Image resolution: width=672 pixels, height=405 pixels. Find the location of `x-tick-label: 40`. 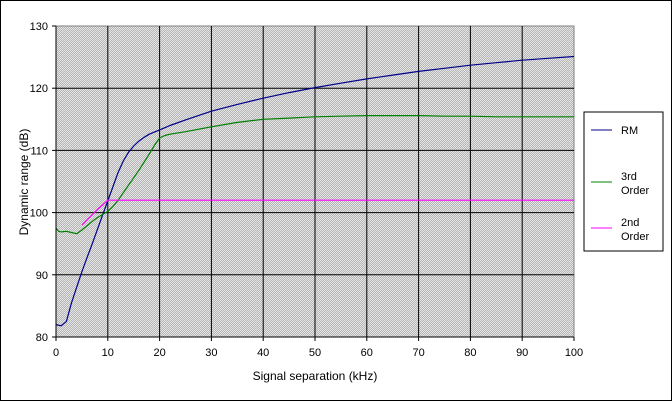

x-tick-label: 40 is located at coordinates (263, 353).